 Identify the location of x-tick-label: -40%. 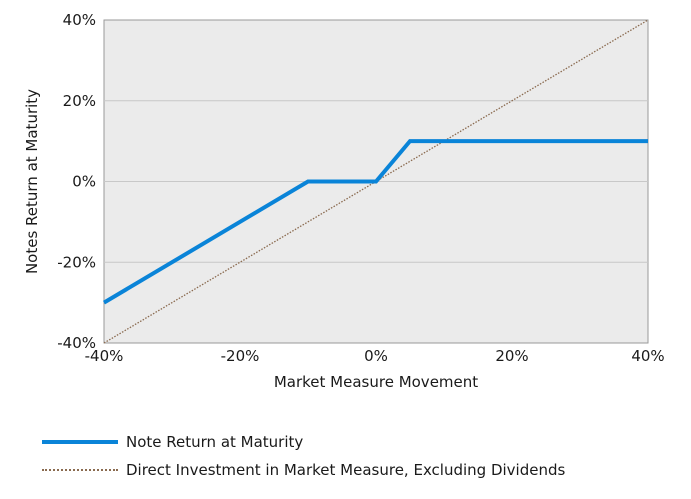
(104, 356).